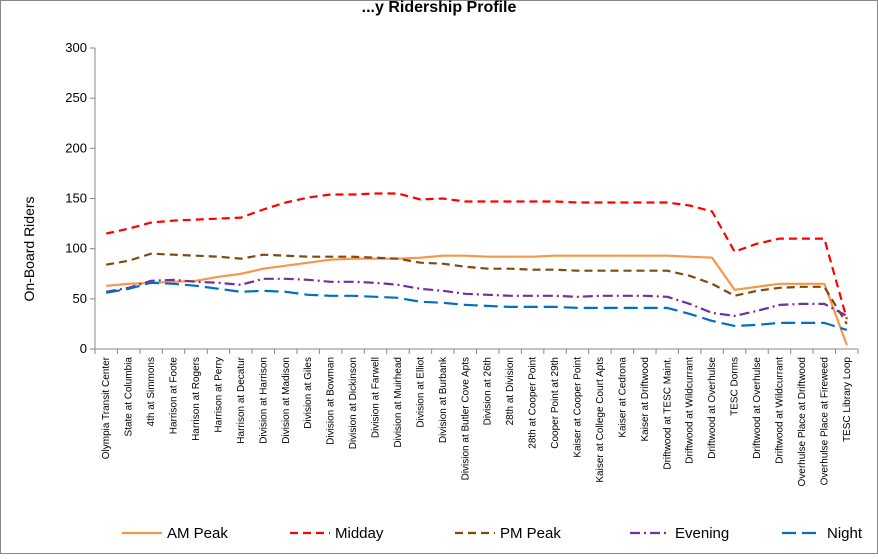 The height and width of the screenshot is (559, 878). Describe the element at coordinates (622, 397) in the screenshot. I see `x-category-label: Kaiser at Cedrona` at that location.